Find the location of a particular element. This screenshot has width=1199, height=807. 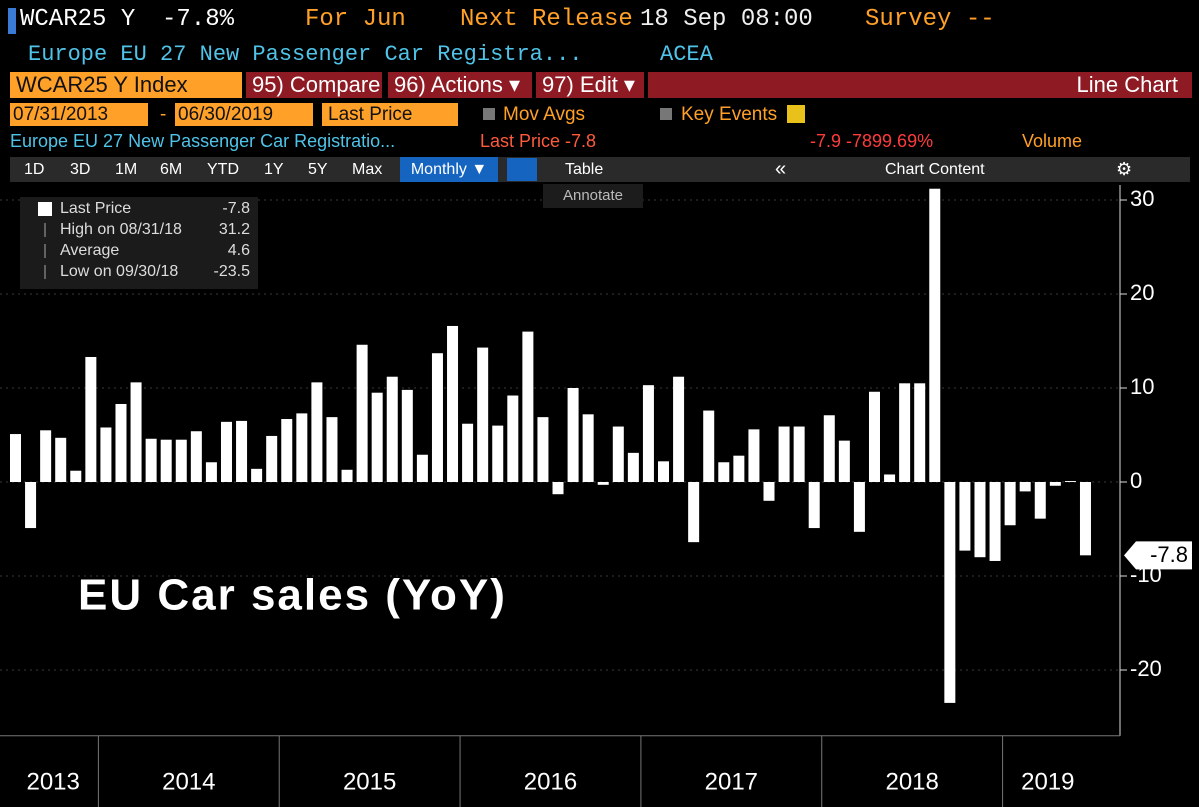

ticker: WCAR25 Y is located at coordinates (78, 19).